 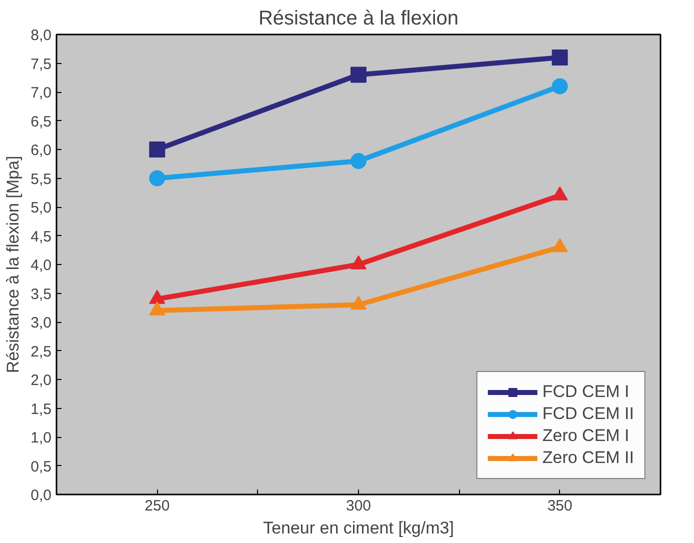 I want to click on x-tick-label: 250, so click(x=157, y=506).